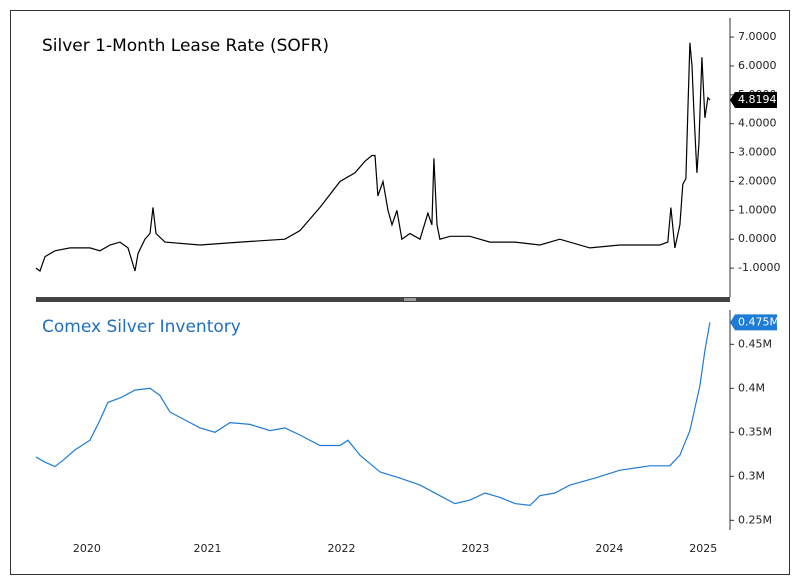  I want to click on y-tick-label: 2.0000, so click(757, 180).